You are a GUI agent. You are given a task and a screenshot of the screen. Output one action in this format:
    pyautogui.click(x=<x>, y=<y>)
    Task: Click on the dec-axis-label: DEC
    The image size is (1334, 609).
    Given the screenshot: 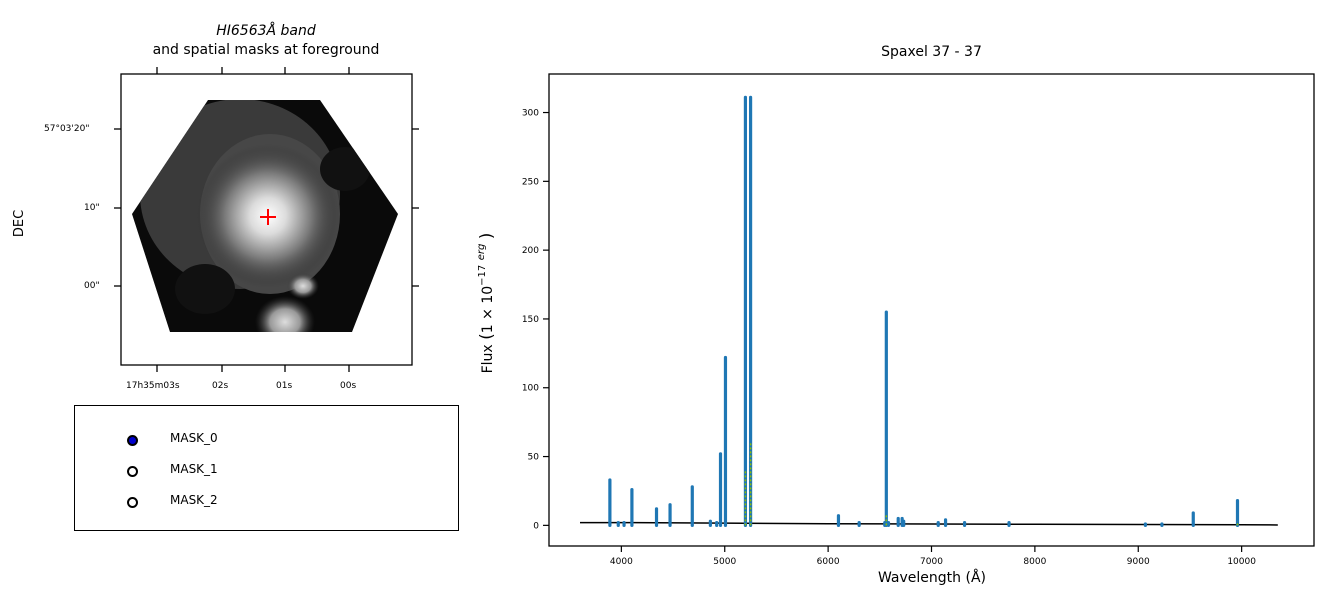 What is the action you would take?
    pyautogui.click(x=20, y=223)
    